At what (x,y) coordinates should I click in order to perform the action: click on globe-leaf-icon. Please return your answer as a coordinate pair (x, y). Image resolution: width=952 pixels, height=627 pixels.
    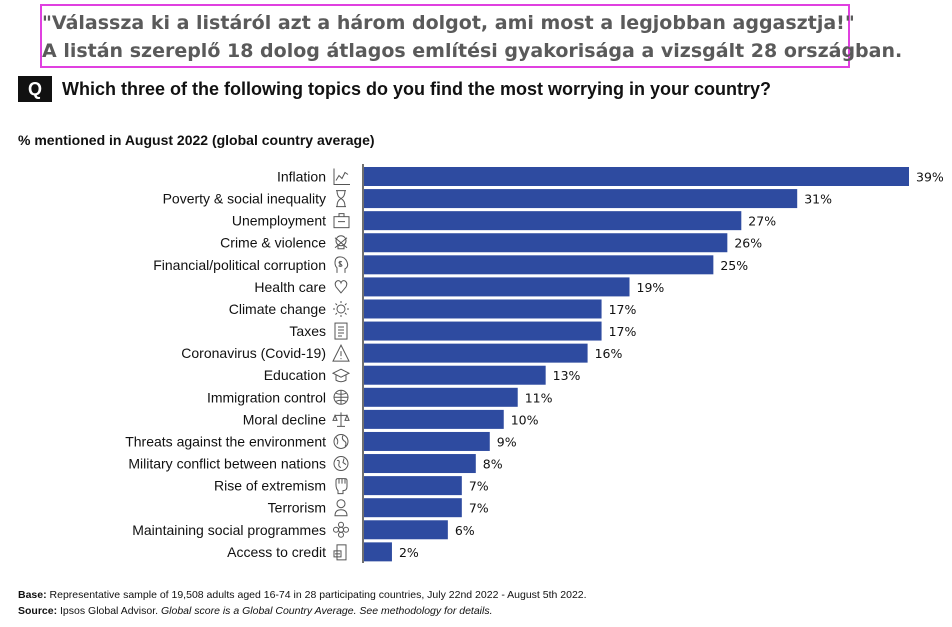
    Looking at the image, I should click on (341, 441).